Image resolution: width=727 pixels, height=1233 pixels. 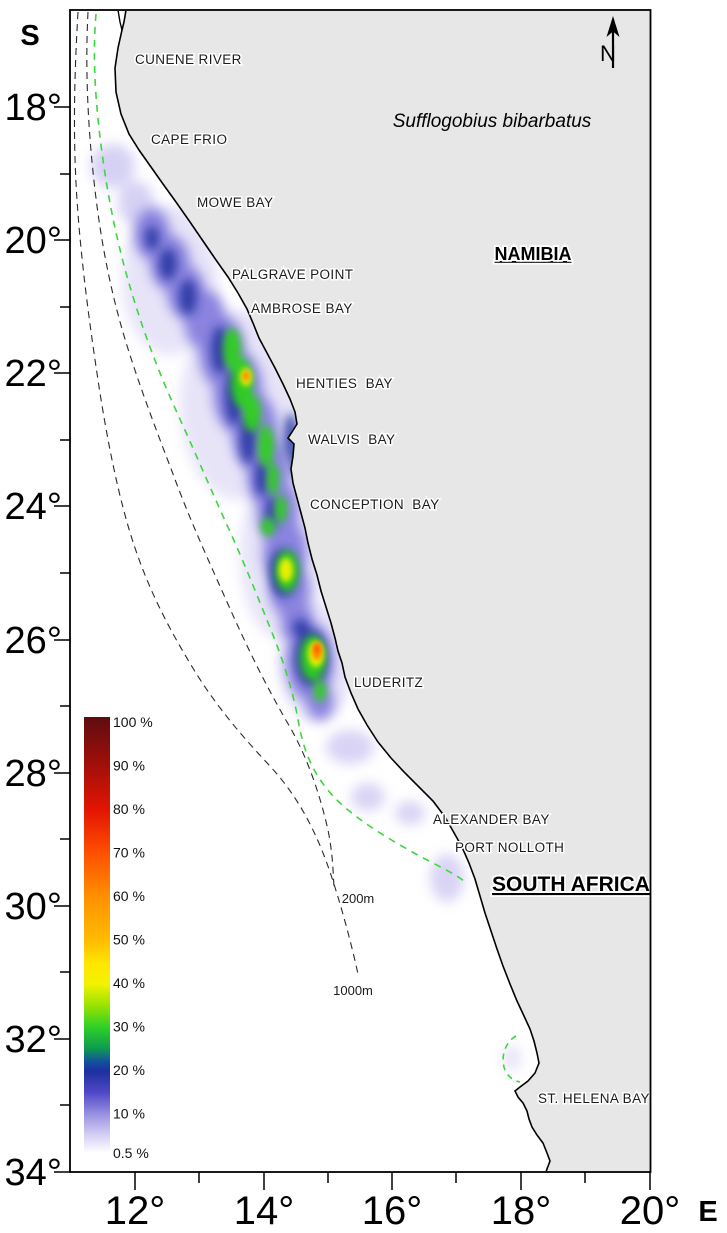 I want to click on legend-label-10: 10 %, so click(x=129, y=1114).